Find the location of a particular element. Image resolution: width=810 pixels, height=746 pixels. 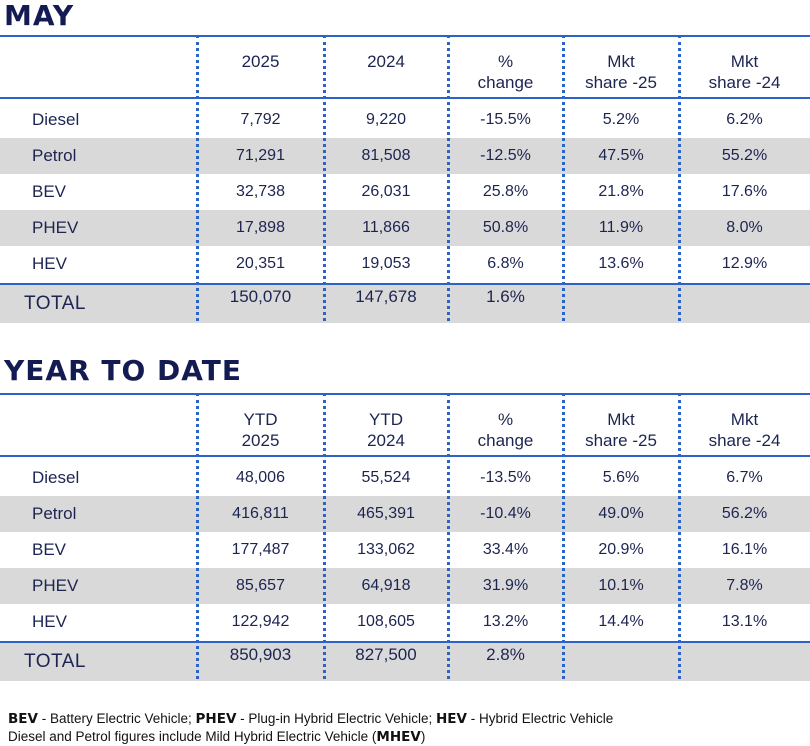

table-cell: 13.1% is located at coordinates (744, 621).